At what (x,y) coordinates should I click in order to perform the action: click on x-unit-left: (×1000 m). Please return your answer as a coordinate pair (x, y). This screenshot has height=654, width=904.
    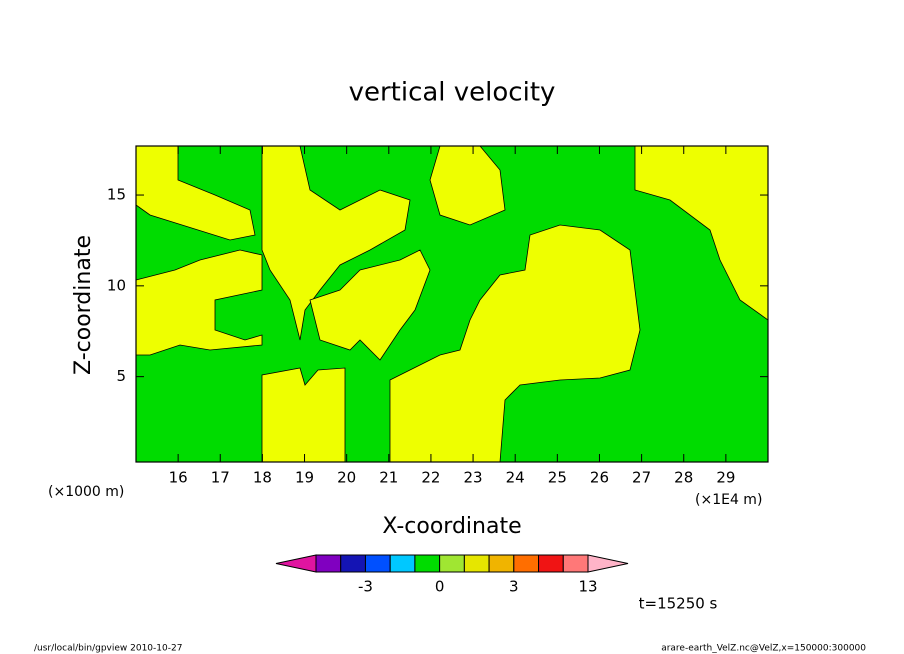
    Looking at the image, I should click on (86, 492).